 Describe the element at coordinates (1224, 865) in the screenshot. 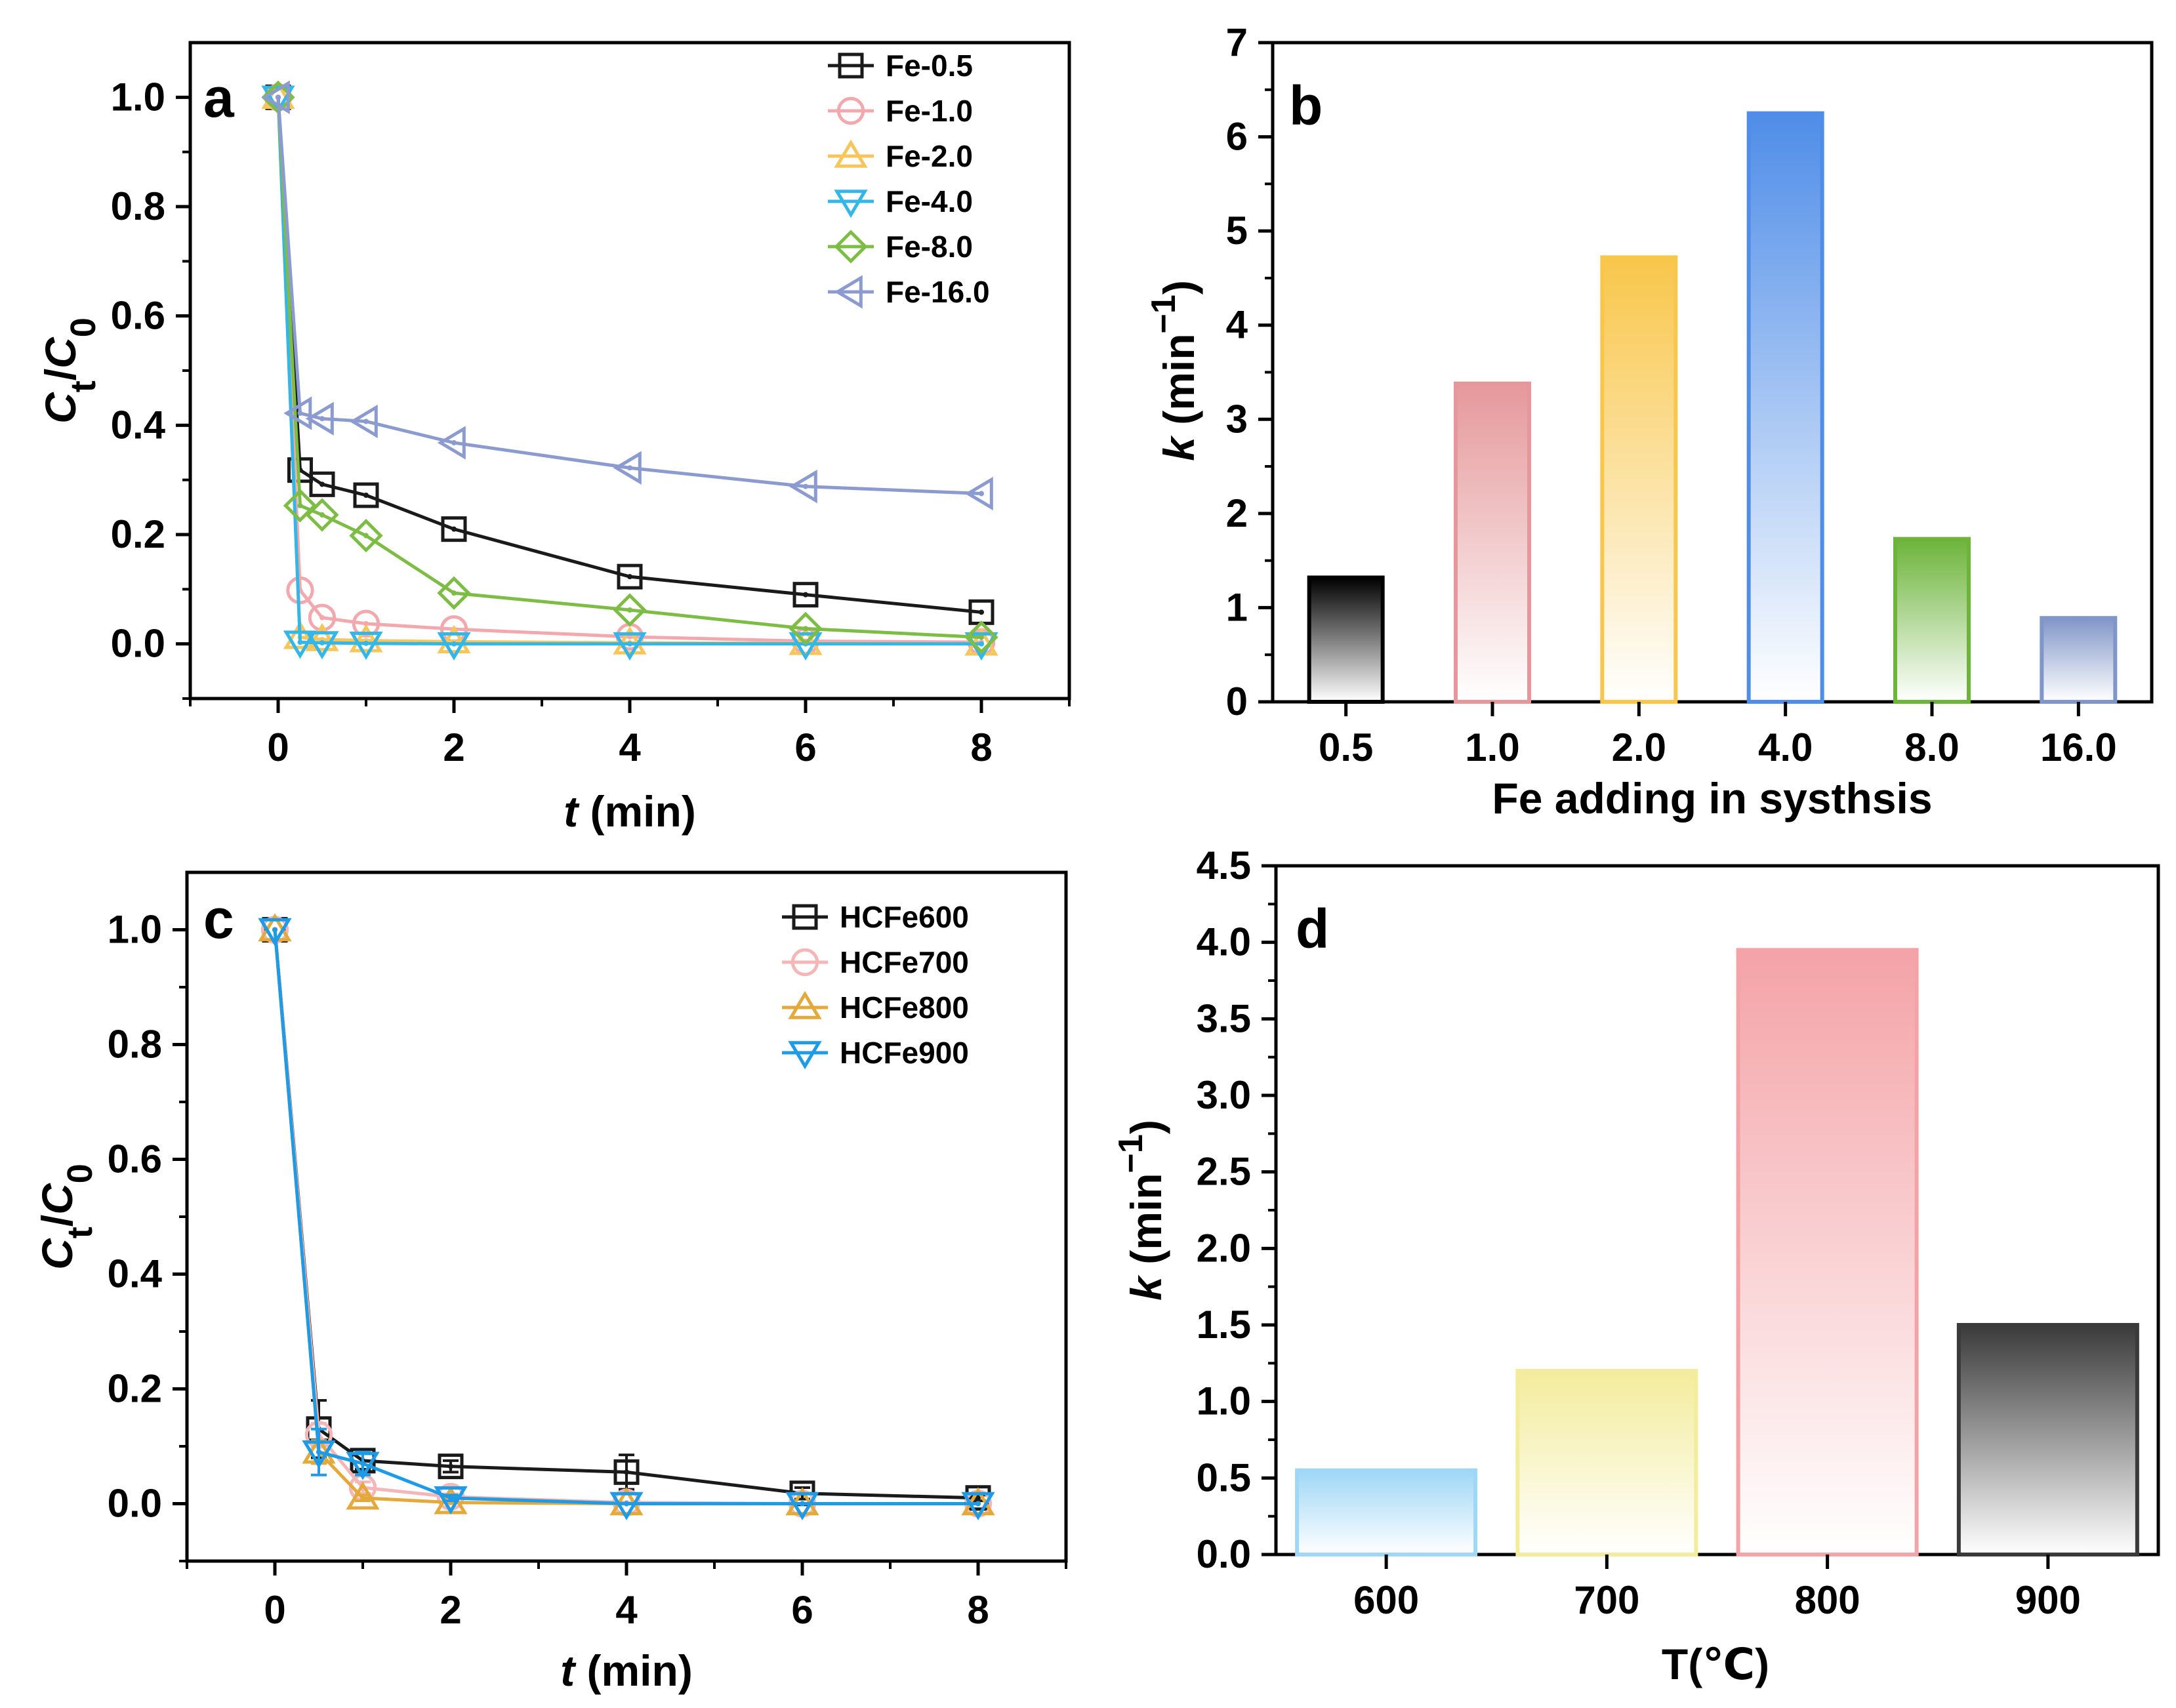

I see `y-tick-label: 4.5` at that location.